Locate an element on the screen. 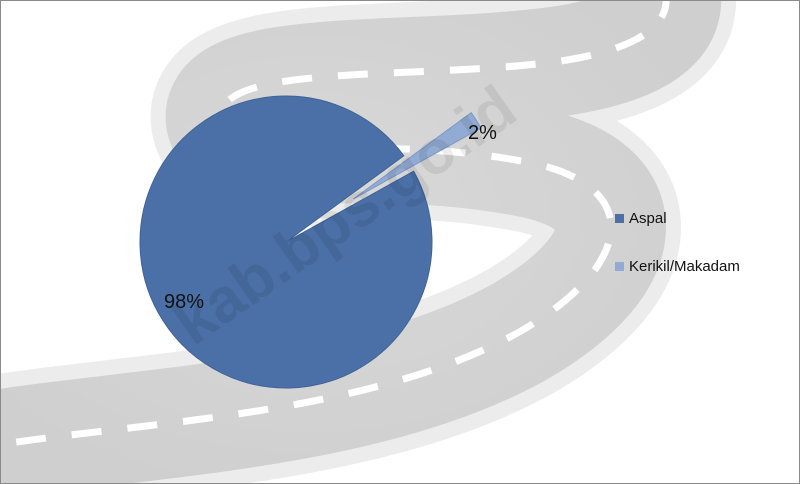  legend-item-kerikil-makadam: Kerikil/Makadam is located at coordinates (677, 266).